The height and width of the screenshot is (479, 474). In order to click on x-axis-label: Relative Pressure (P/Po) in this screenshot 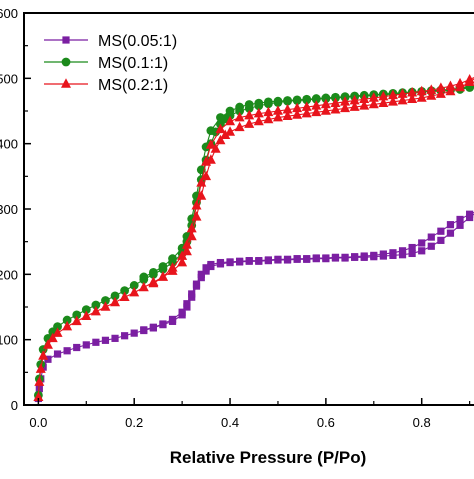, I will do `click(268, 457)`.